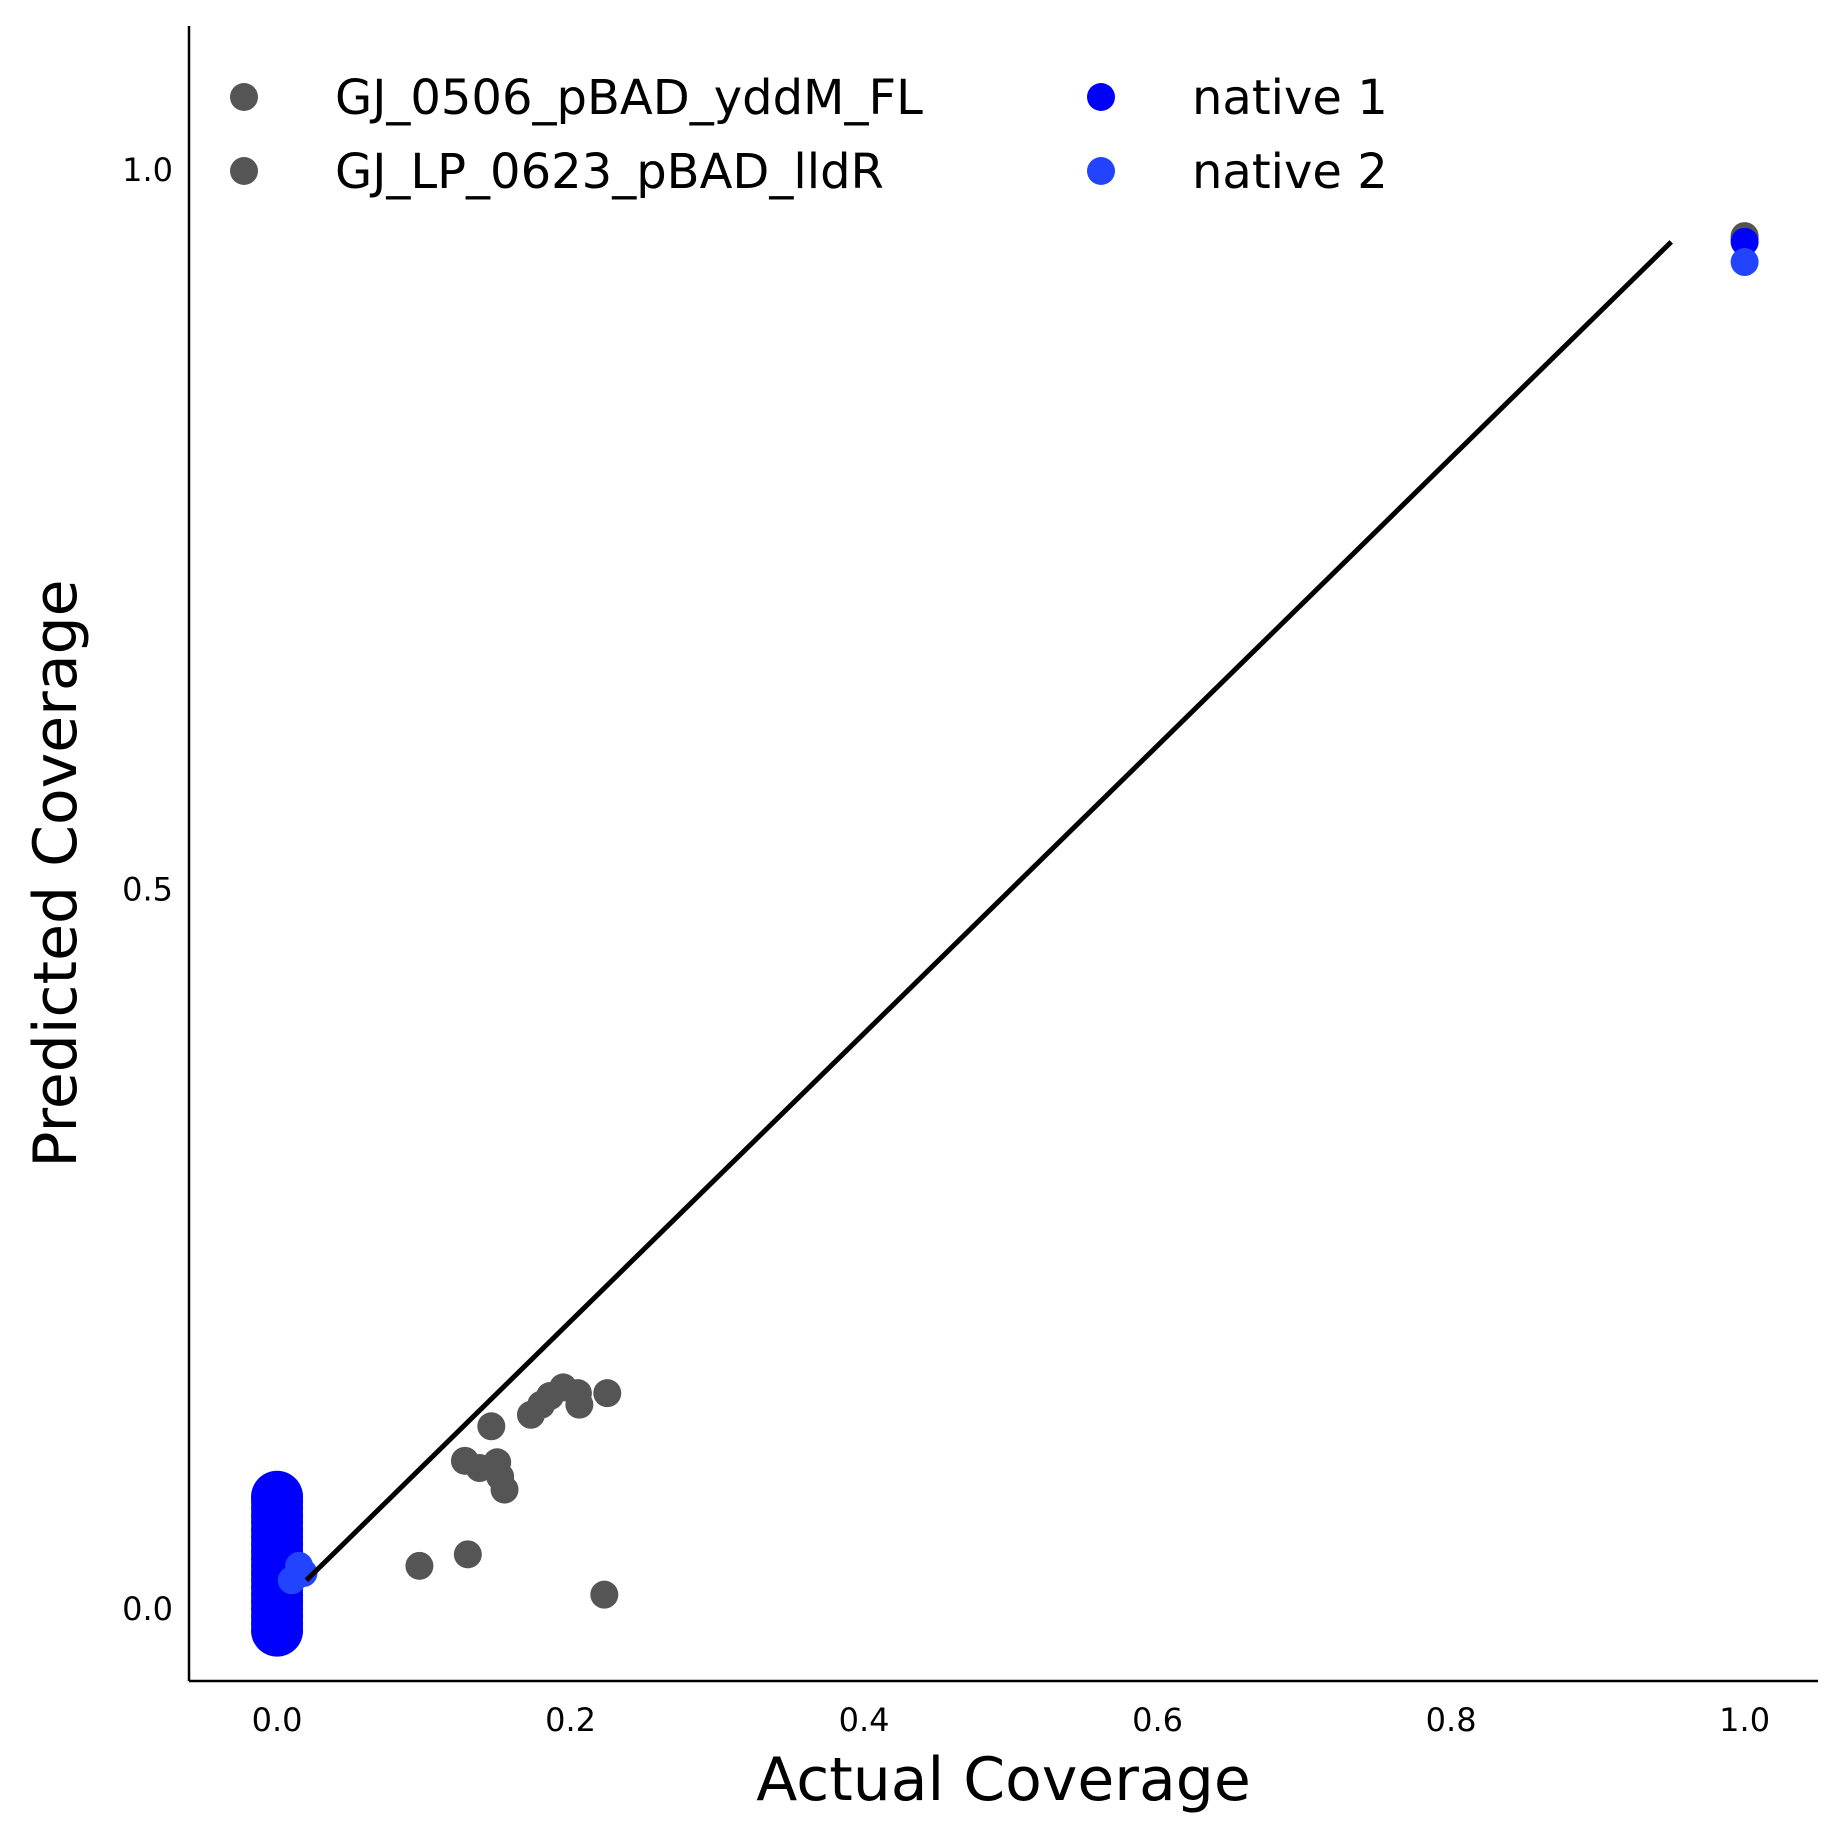 The width and height of the screenshot is (1834, 1834). What do you see at coordinates (629, 98) in the screenshot?
I see `legend-label: GJ_0506_pBAD_yddM_FL` at bounding box center [629, 98].